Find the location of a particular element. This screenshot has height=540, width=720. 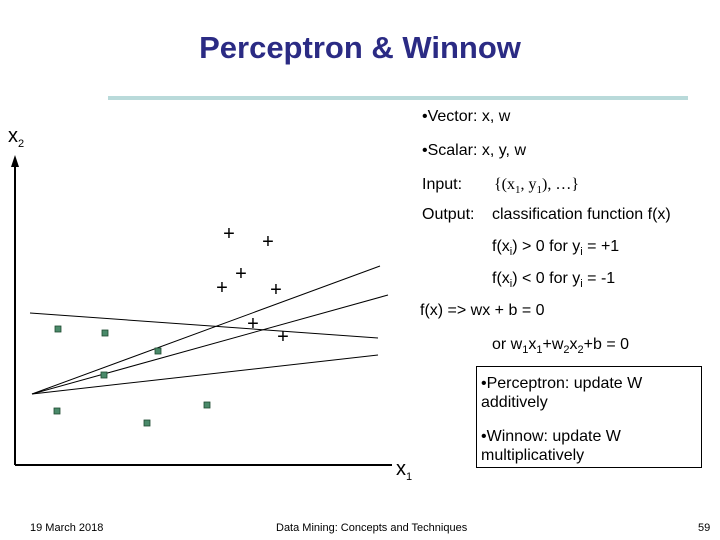

hyperplane-equation: f(x) => wx + b = 0 is located at coordinates (482, 310).